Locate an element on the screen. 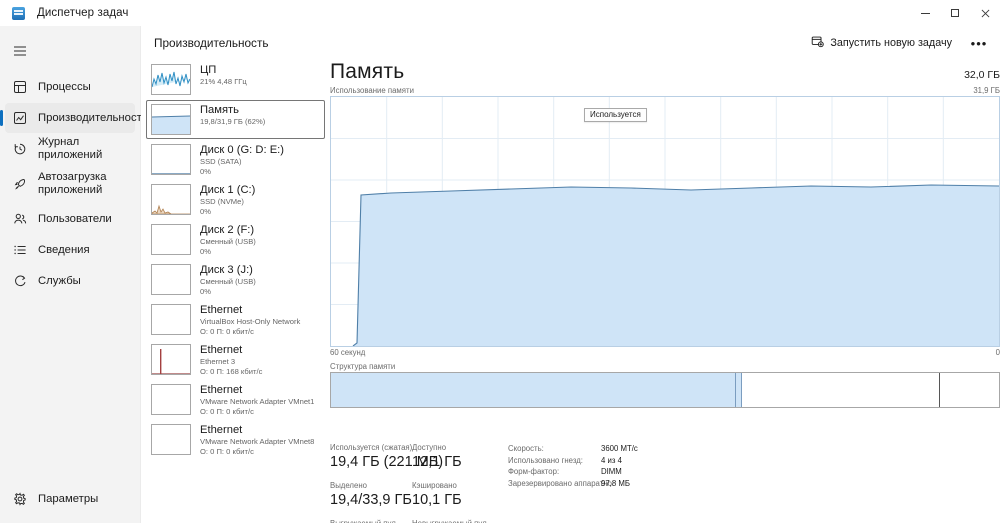 This screenshot has width=1000, height=523. stat-cached: Кэшировано 10,1 ГБ is located at coordinates (453, 495).